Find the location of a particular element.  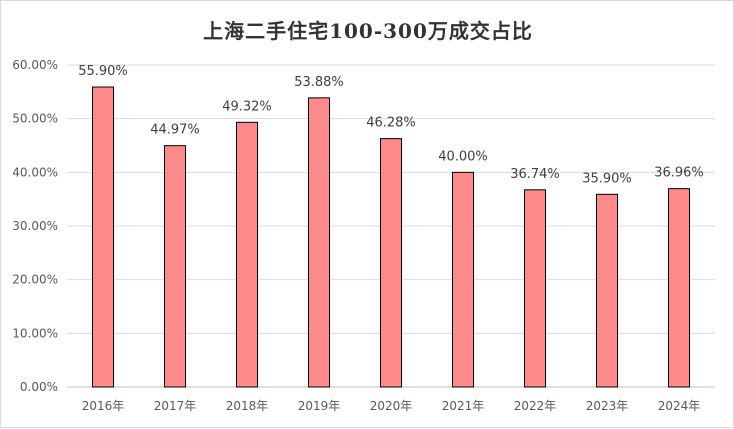

data-label: 44.97% is located at coordinates (175, 130).